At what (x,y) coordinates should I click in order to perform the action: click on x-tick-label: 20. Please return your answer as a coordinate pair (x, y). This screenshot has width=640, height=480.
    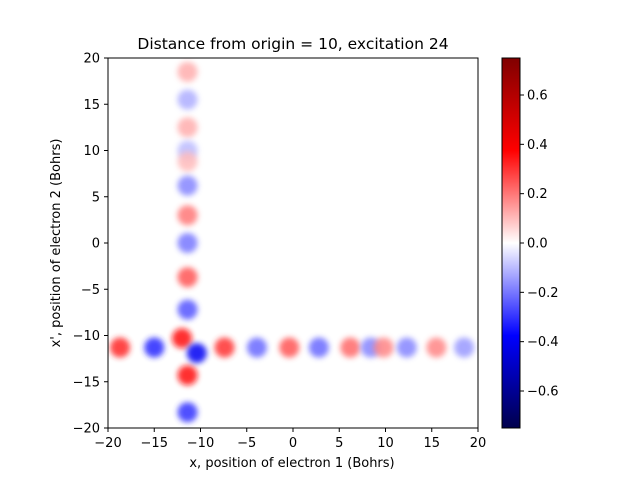
    Looking at the image, I should click on (478, 443).